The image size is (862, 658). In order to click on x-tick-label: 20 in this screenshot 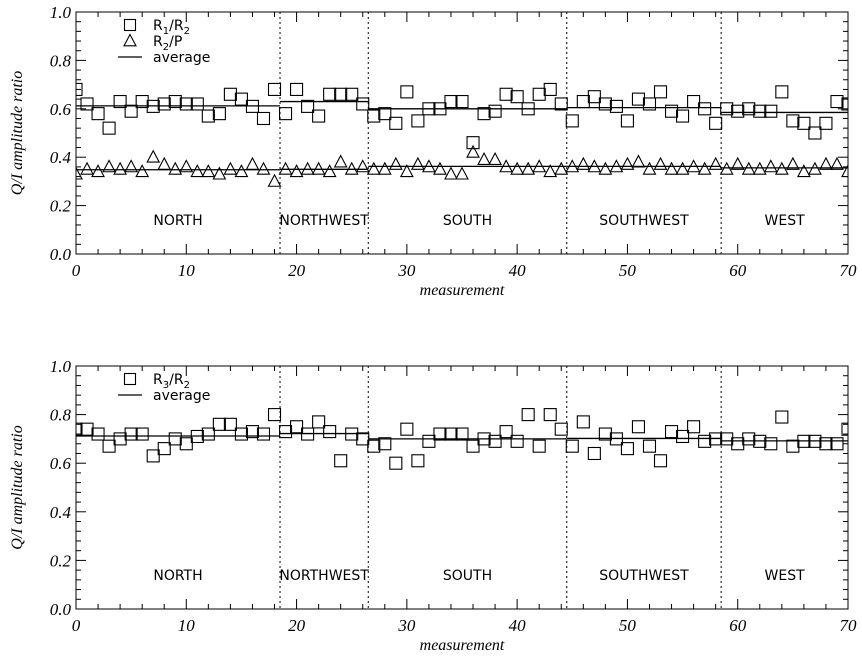, I will do `click(297, 270)`.